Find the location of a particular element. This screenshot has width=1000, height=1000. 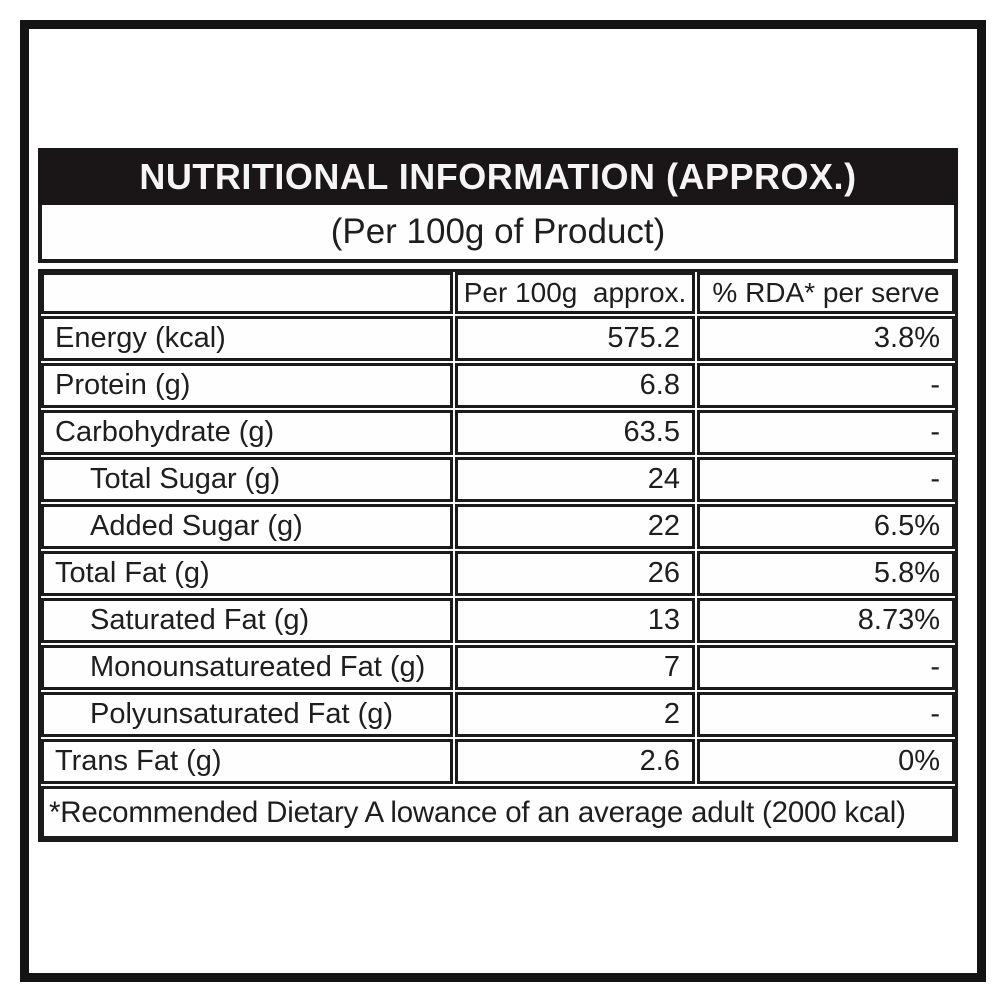

row-label: Added Sugar (g) is located at coordinates (247, 526).